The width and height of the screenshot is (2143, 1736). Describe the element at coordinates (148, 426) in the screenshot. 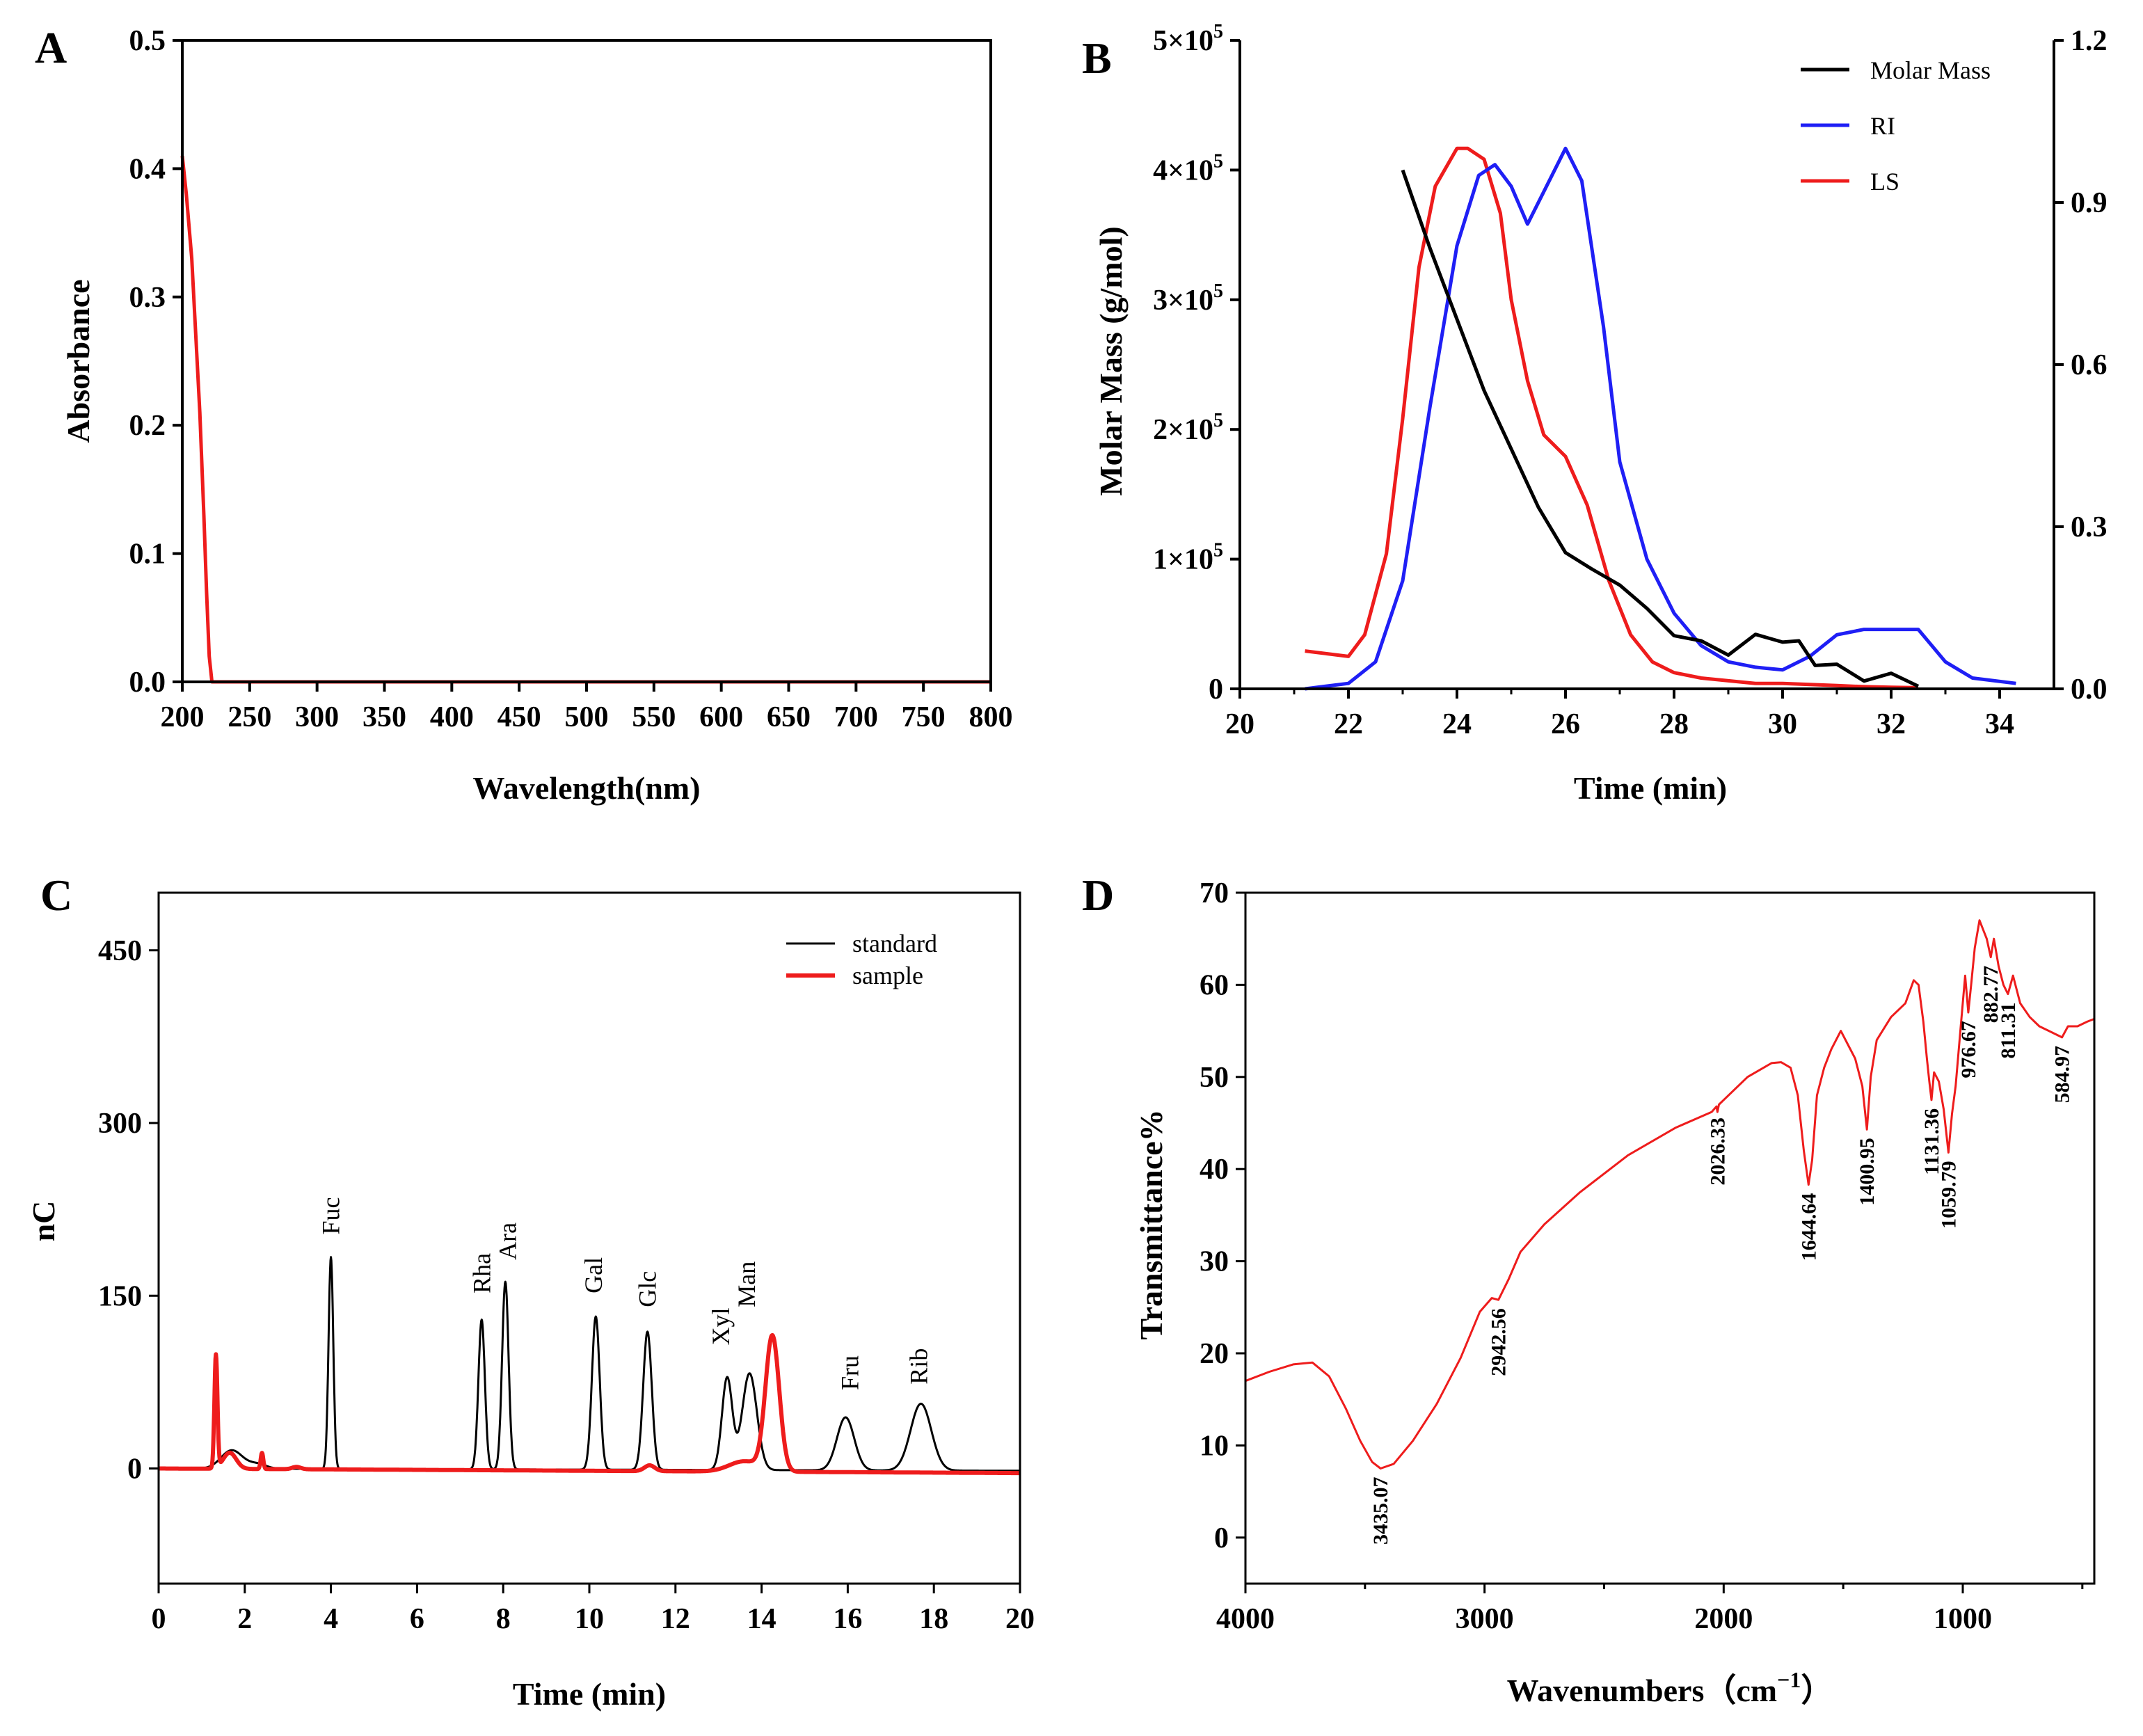

I see `panel-a-y-tick-label: 0.2` at that location.